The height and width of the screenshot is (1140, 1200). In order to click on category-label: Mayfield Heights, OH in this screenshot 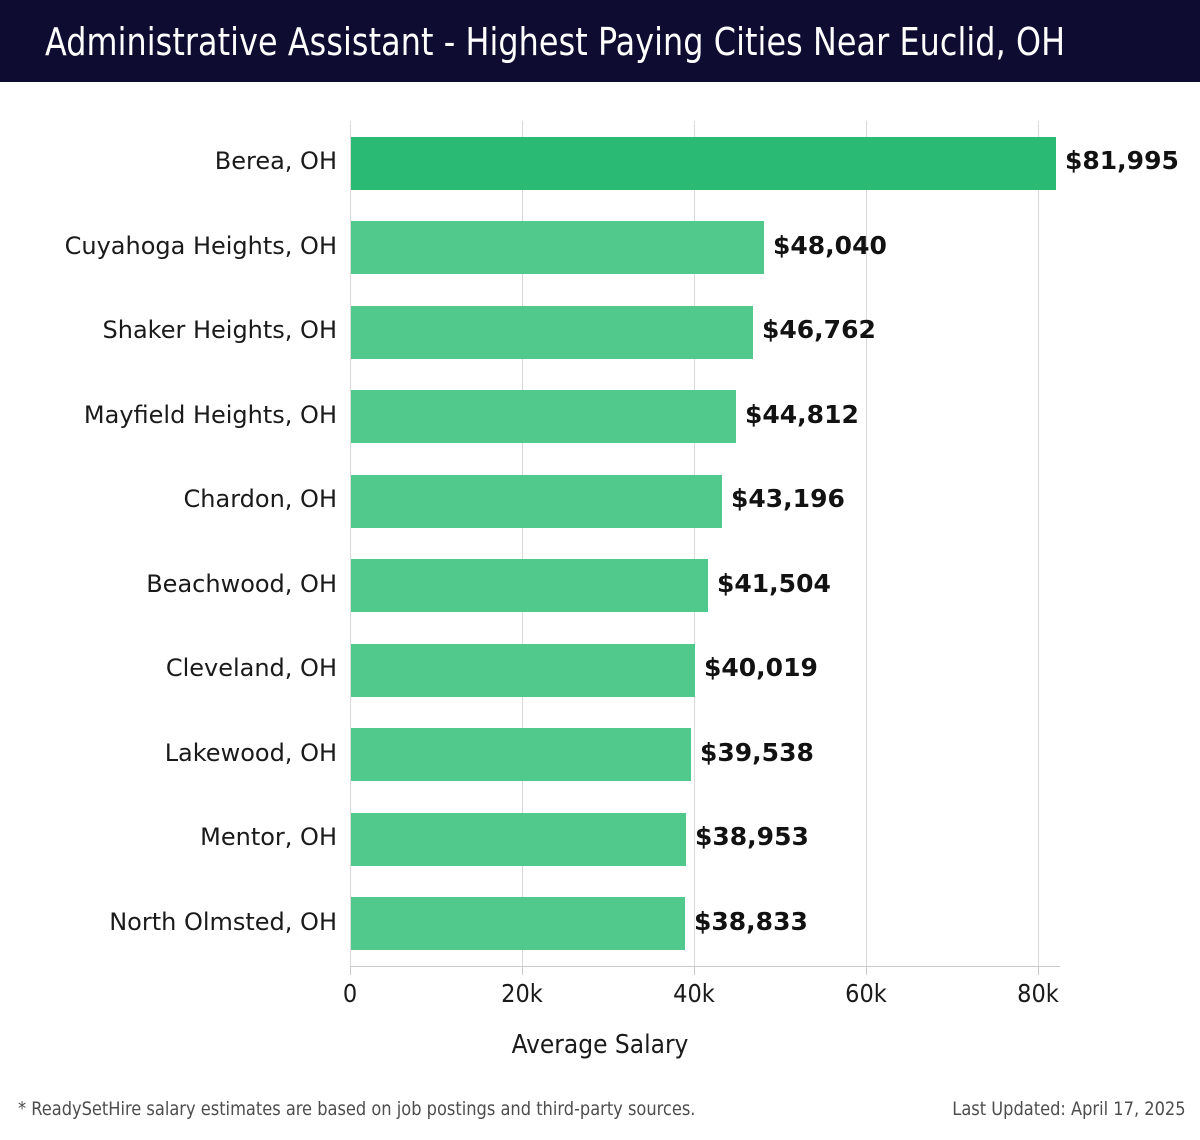, I will do `click(210, 414)`.